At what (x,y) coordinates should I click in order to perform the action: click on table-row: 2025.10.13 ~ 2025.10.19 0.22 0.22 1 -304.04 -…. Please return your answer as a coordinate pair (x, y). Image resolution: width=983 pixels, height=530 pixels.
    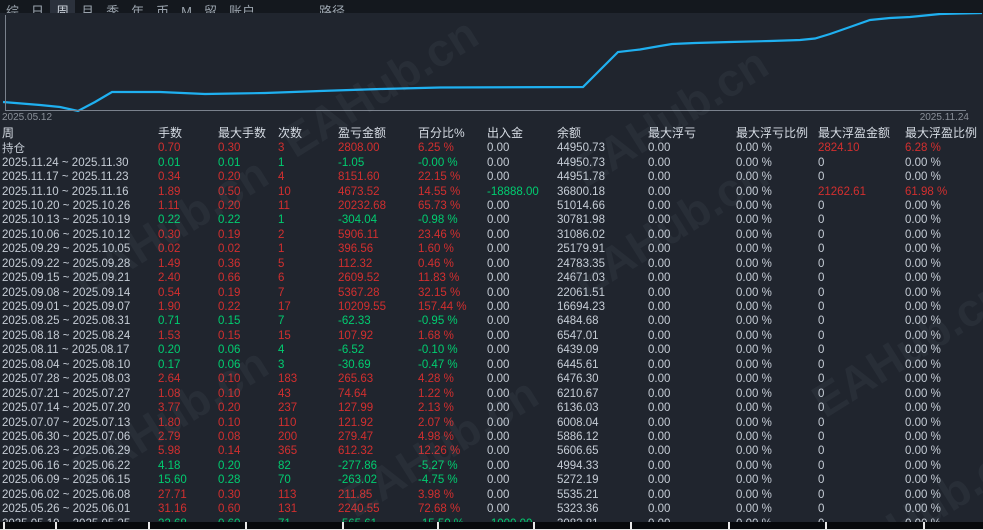
    Looking at the image, I should click on (492, 220).